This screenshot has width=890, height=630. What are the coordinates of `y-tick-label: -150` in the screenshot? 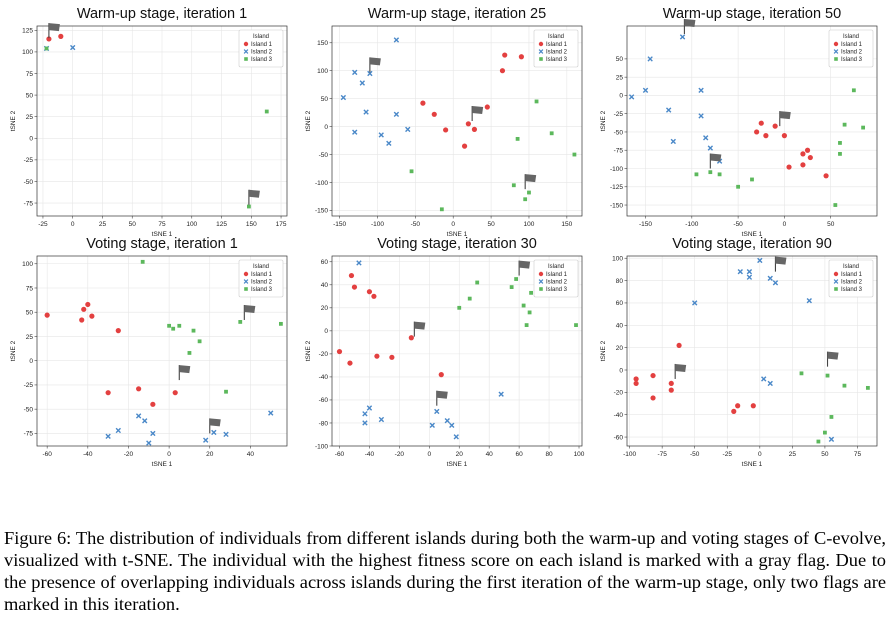 It's located at (616, 205).